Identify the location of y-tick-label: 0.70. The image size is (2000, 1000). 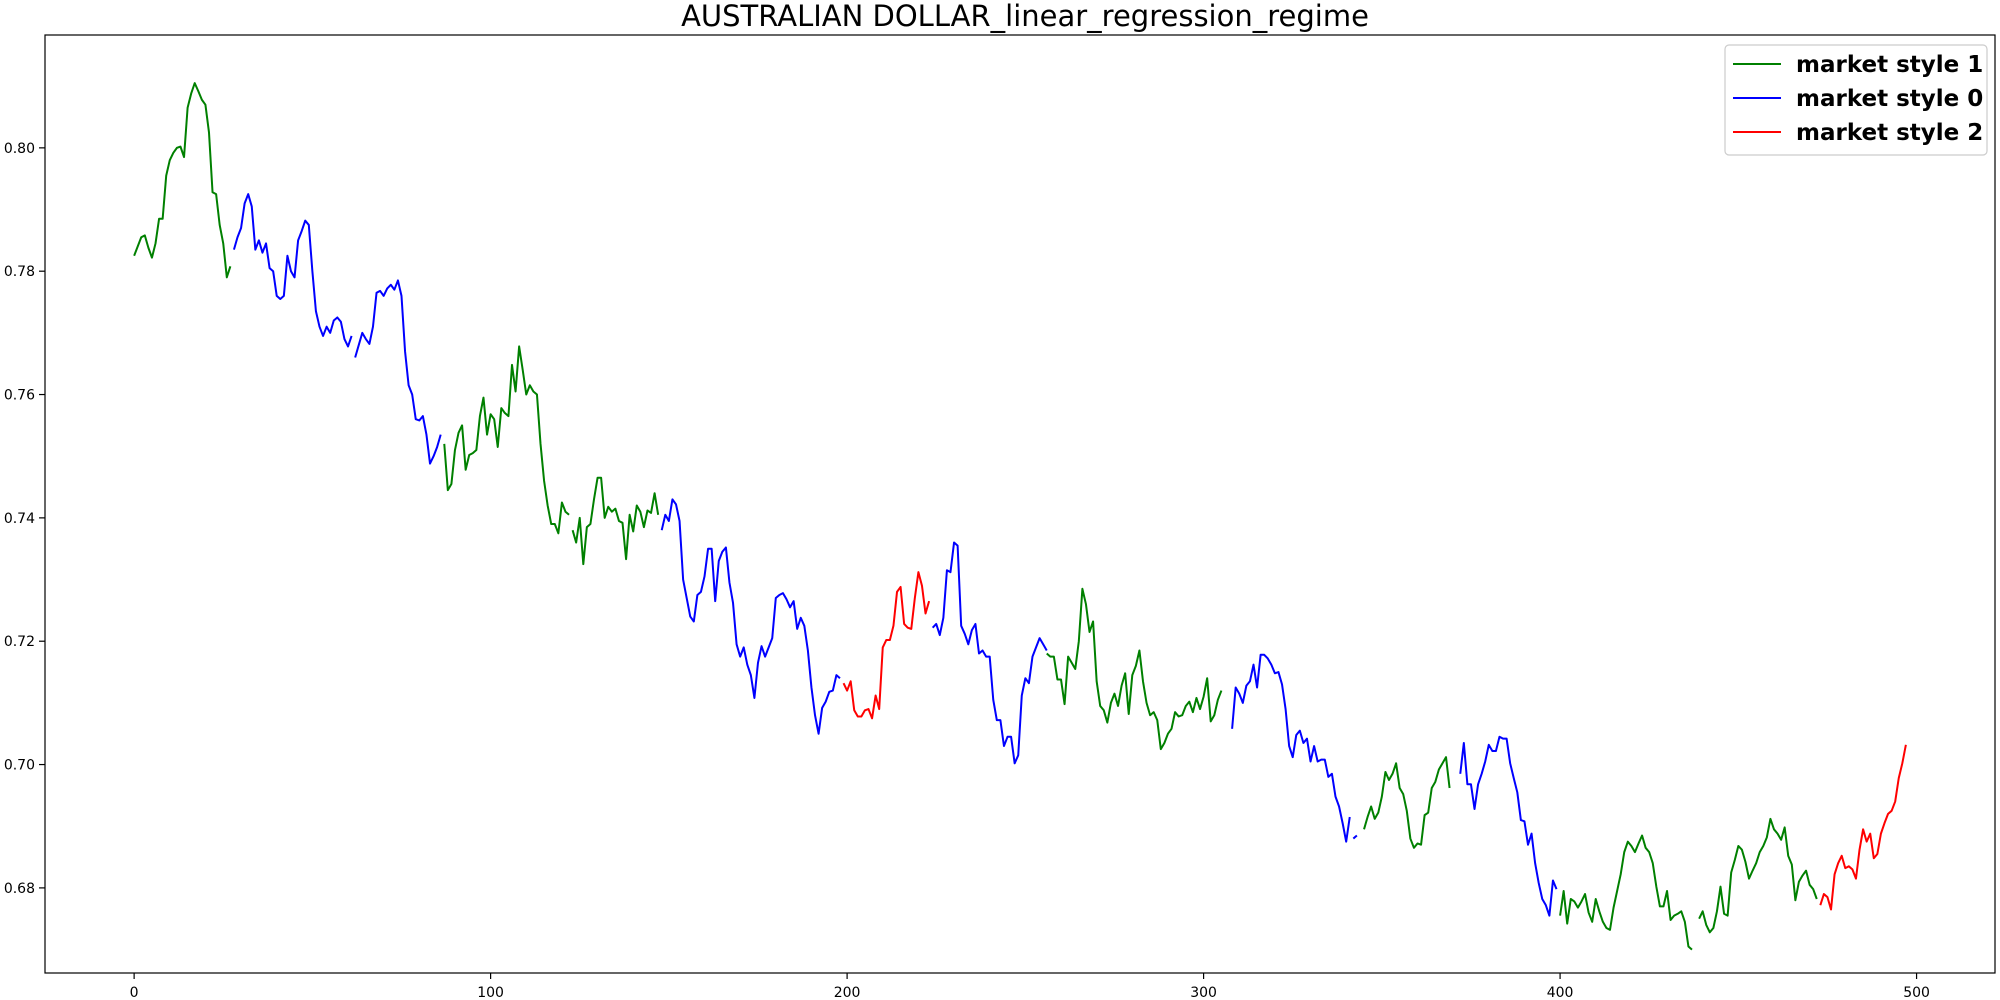
(19, 766).